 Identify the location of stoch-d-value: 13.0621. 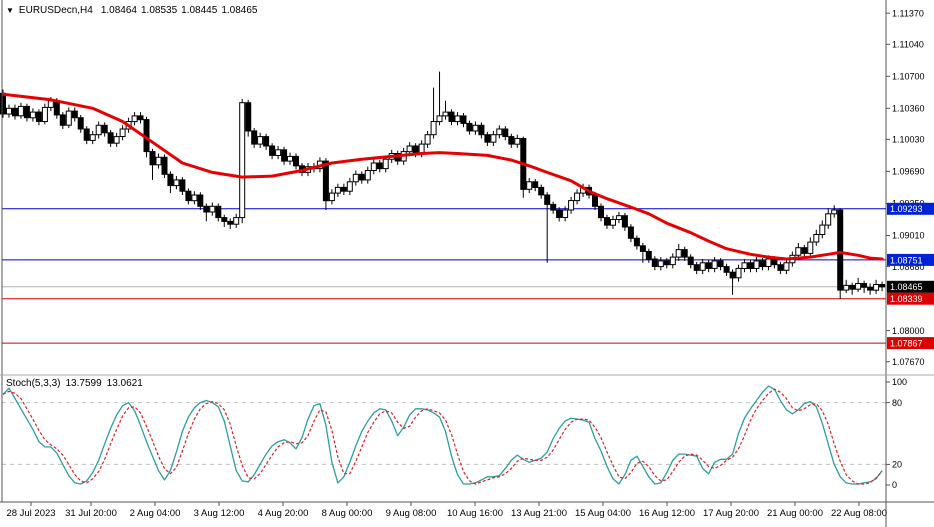
(124, 383).